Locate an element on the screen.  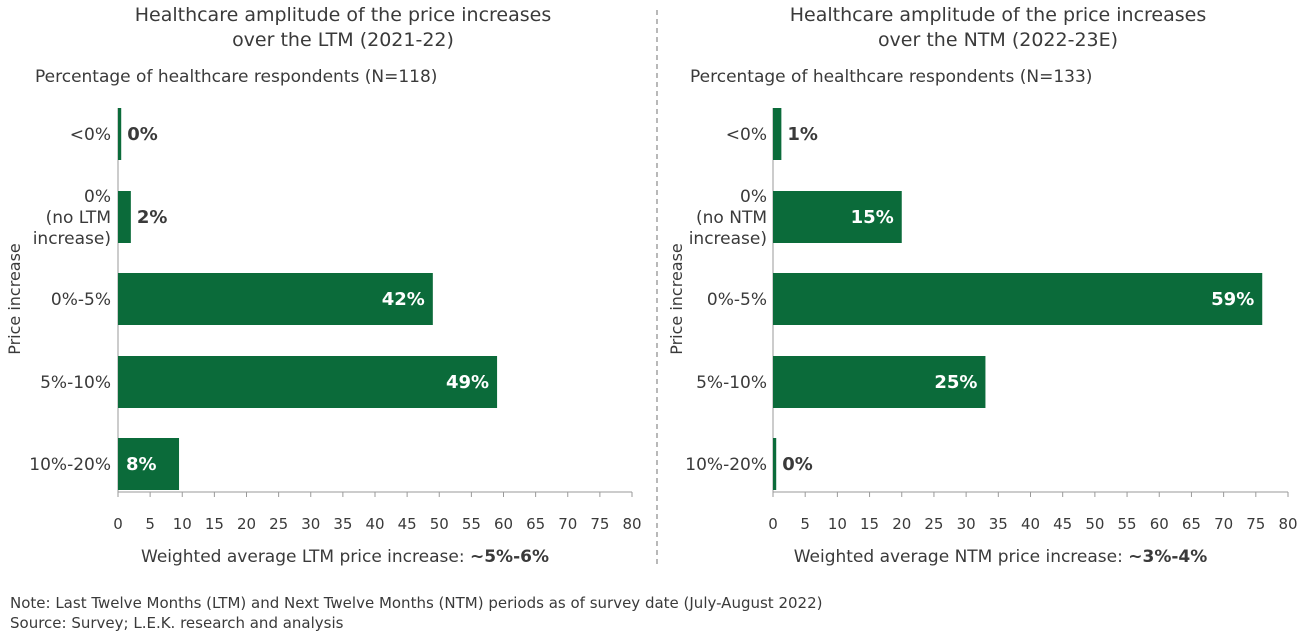
ltm-category-label: 0%-5% is located at coordinates (81, 300).